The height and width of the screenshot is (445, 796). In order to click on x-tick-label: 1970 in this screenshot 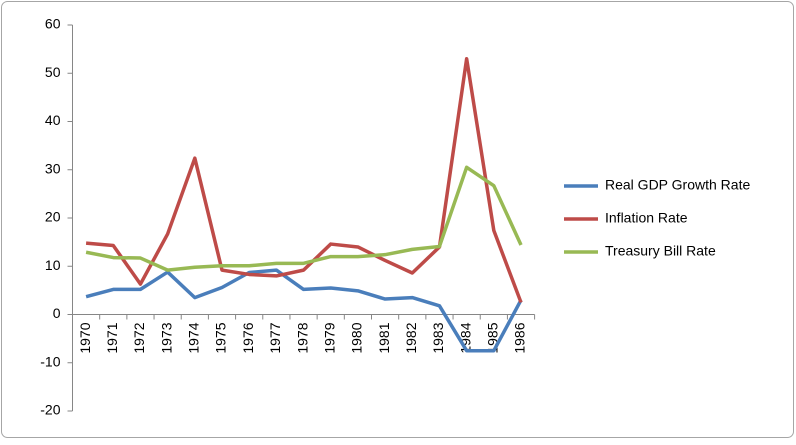, I will do `click(85, 337)`.